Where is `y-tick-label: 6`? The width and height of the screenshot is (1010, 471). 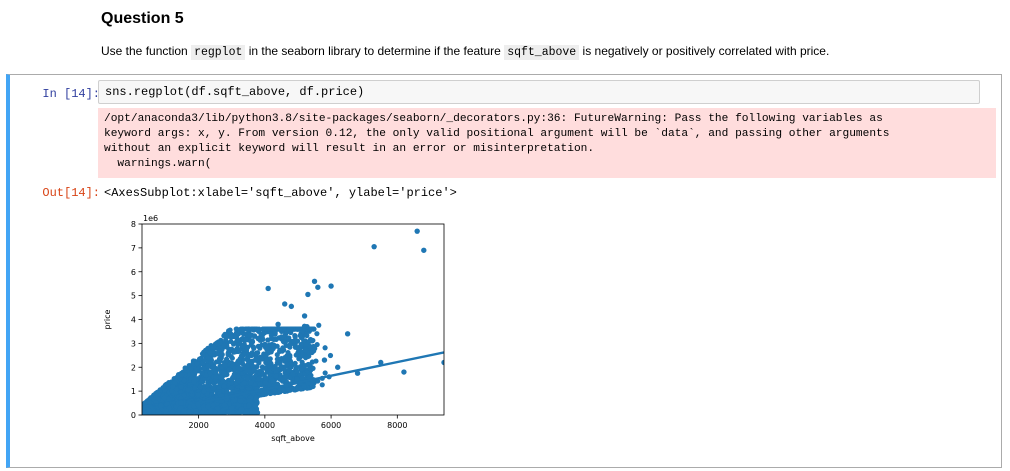 y-tick-label: 6 is located at coordinates (133, 272).